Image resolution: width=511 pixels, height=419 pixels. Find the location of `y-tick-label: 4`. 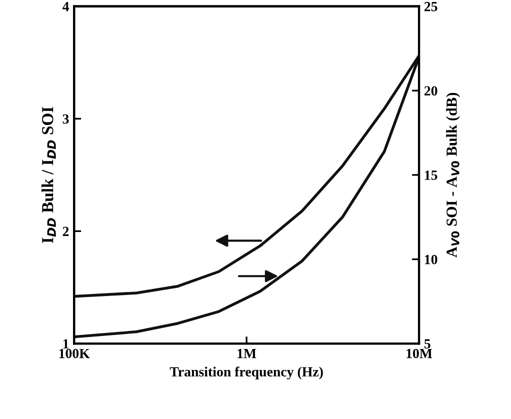

y-tick-label: 4 is located at coordinates (65, 7).